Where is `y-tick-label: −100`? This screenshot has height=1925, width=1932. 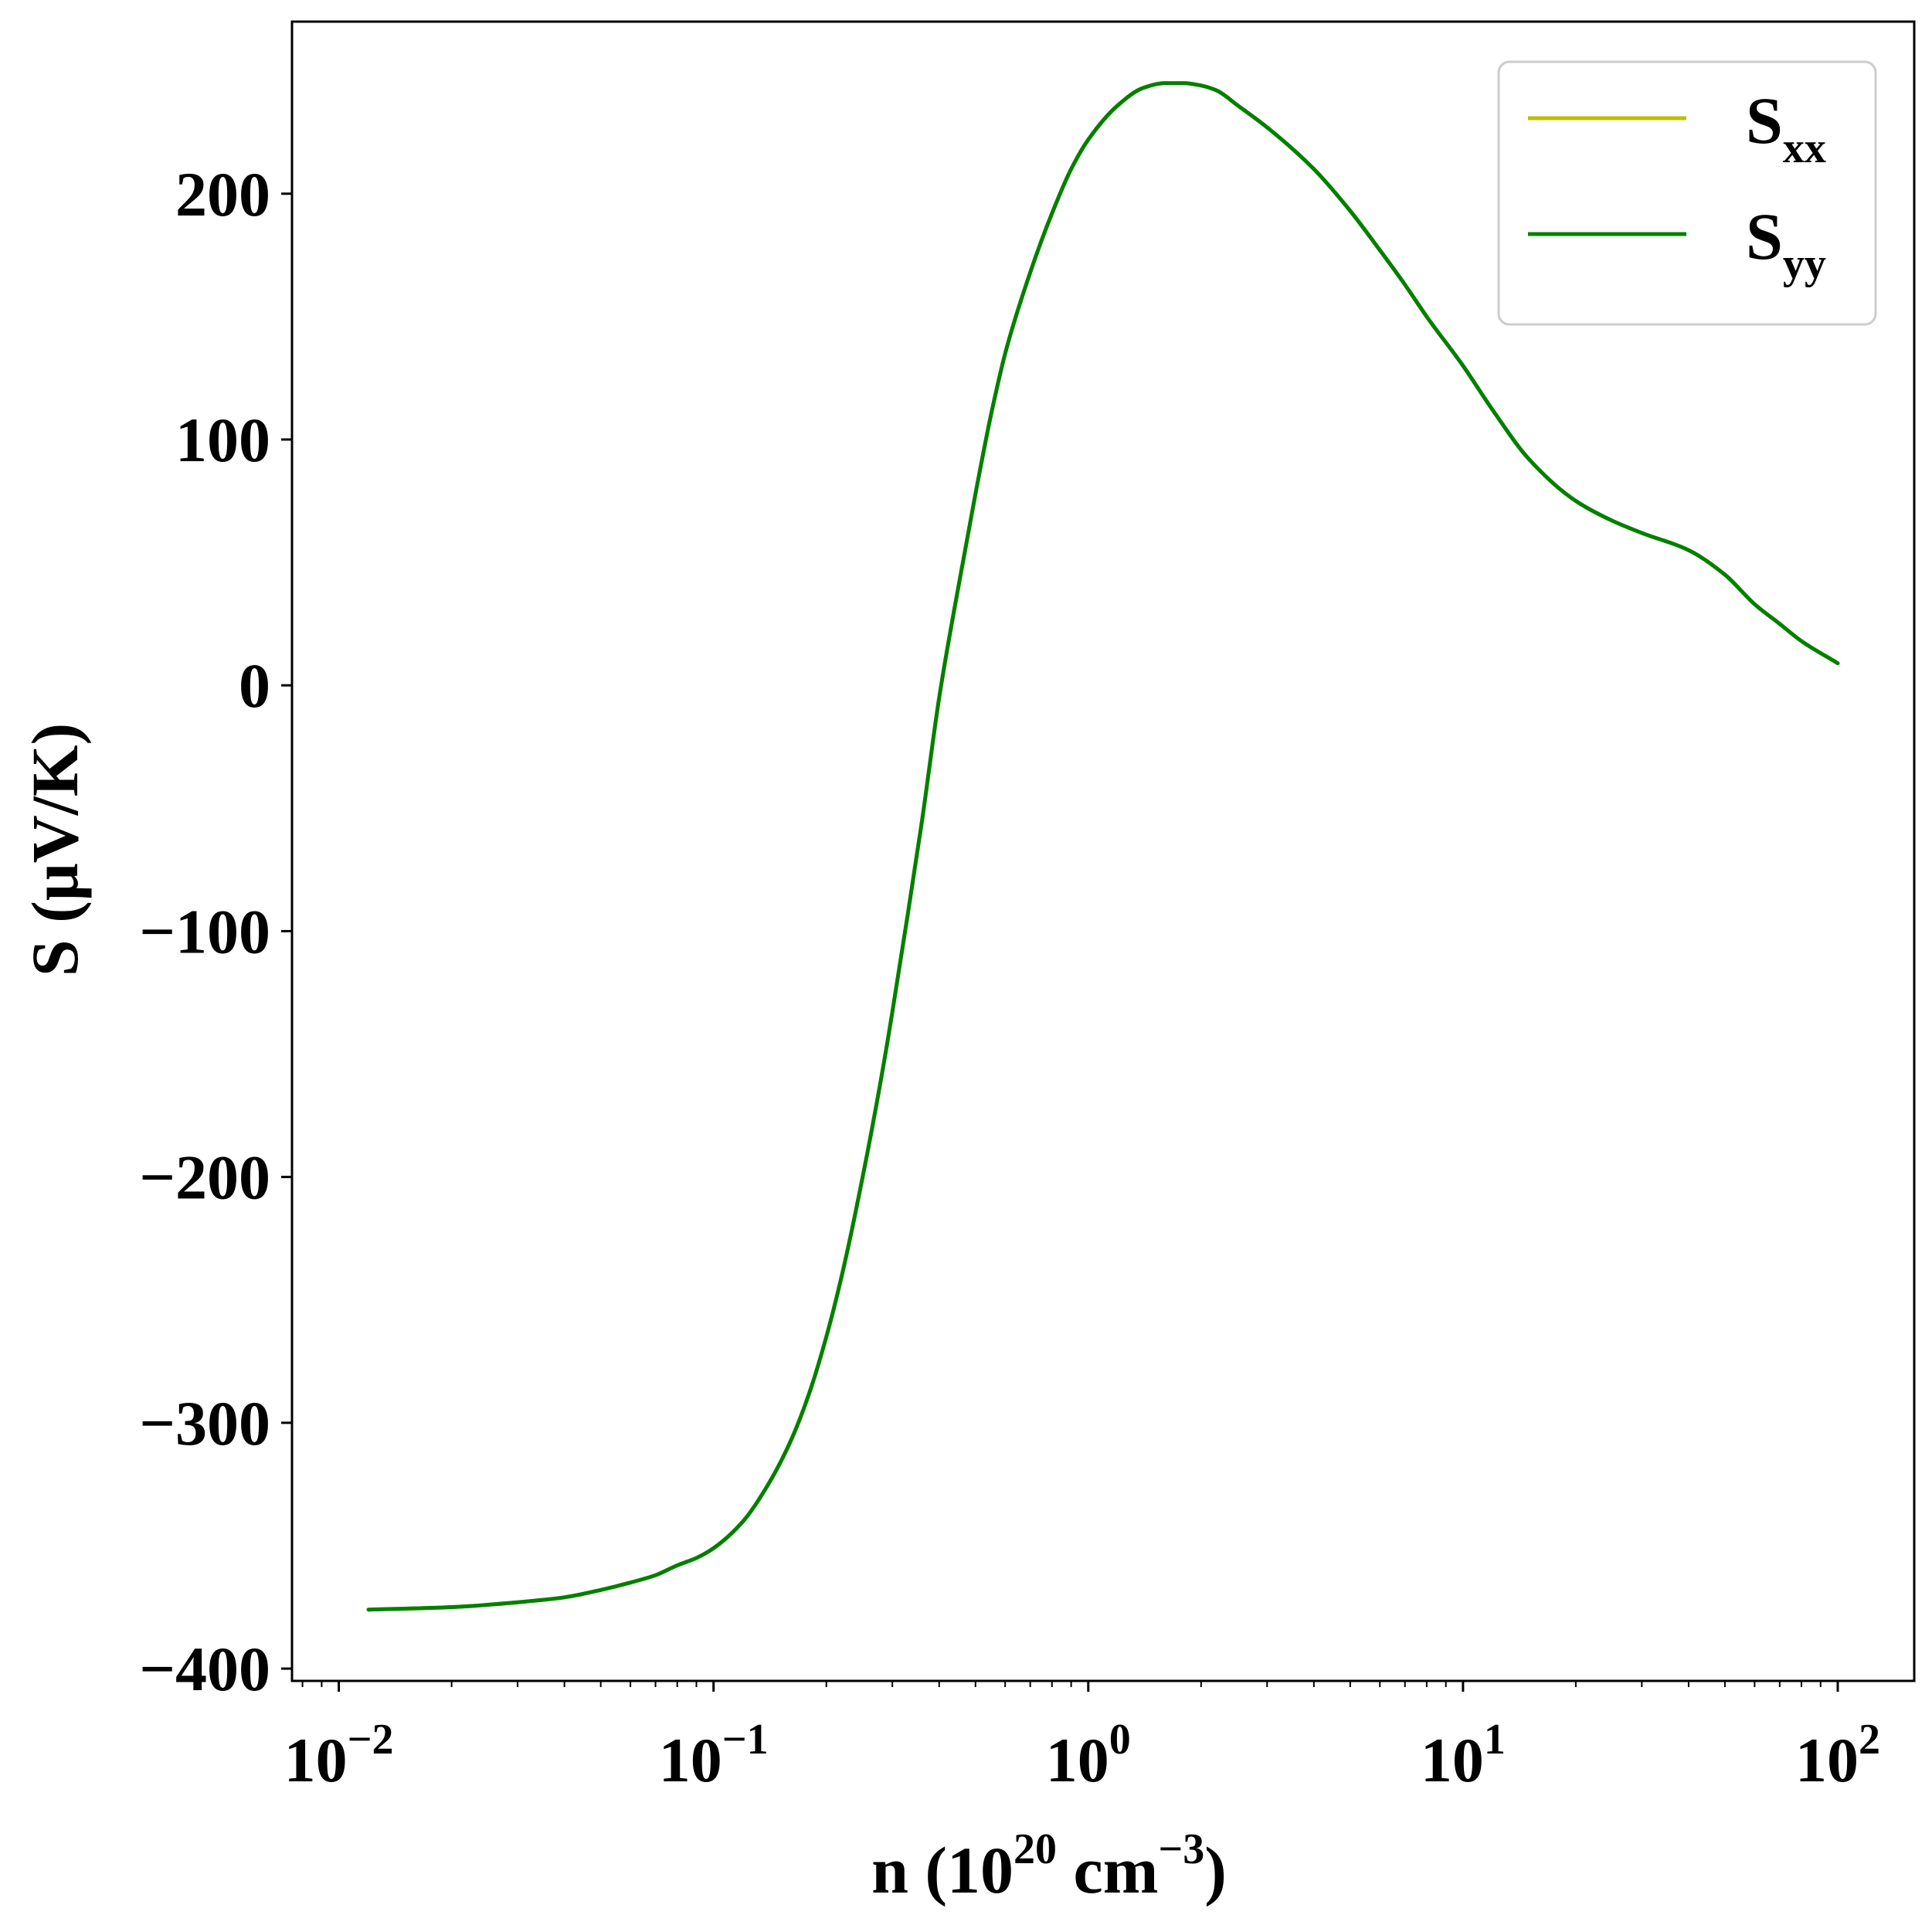
y-tick-label: −100 is located at coordinates (205, 931).